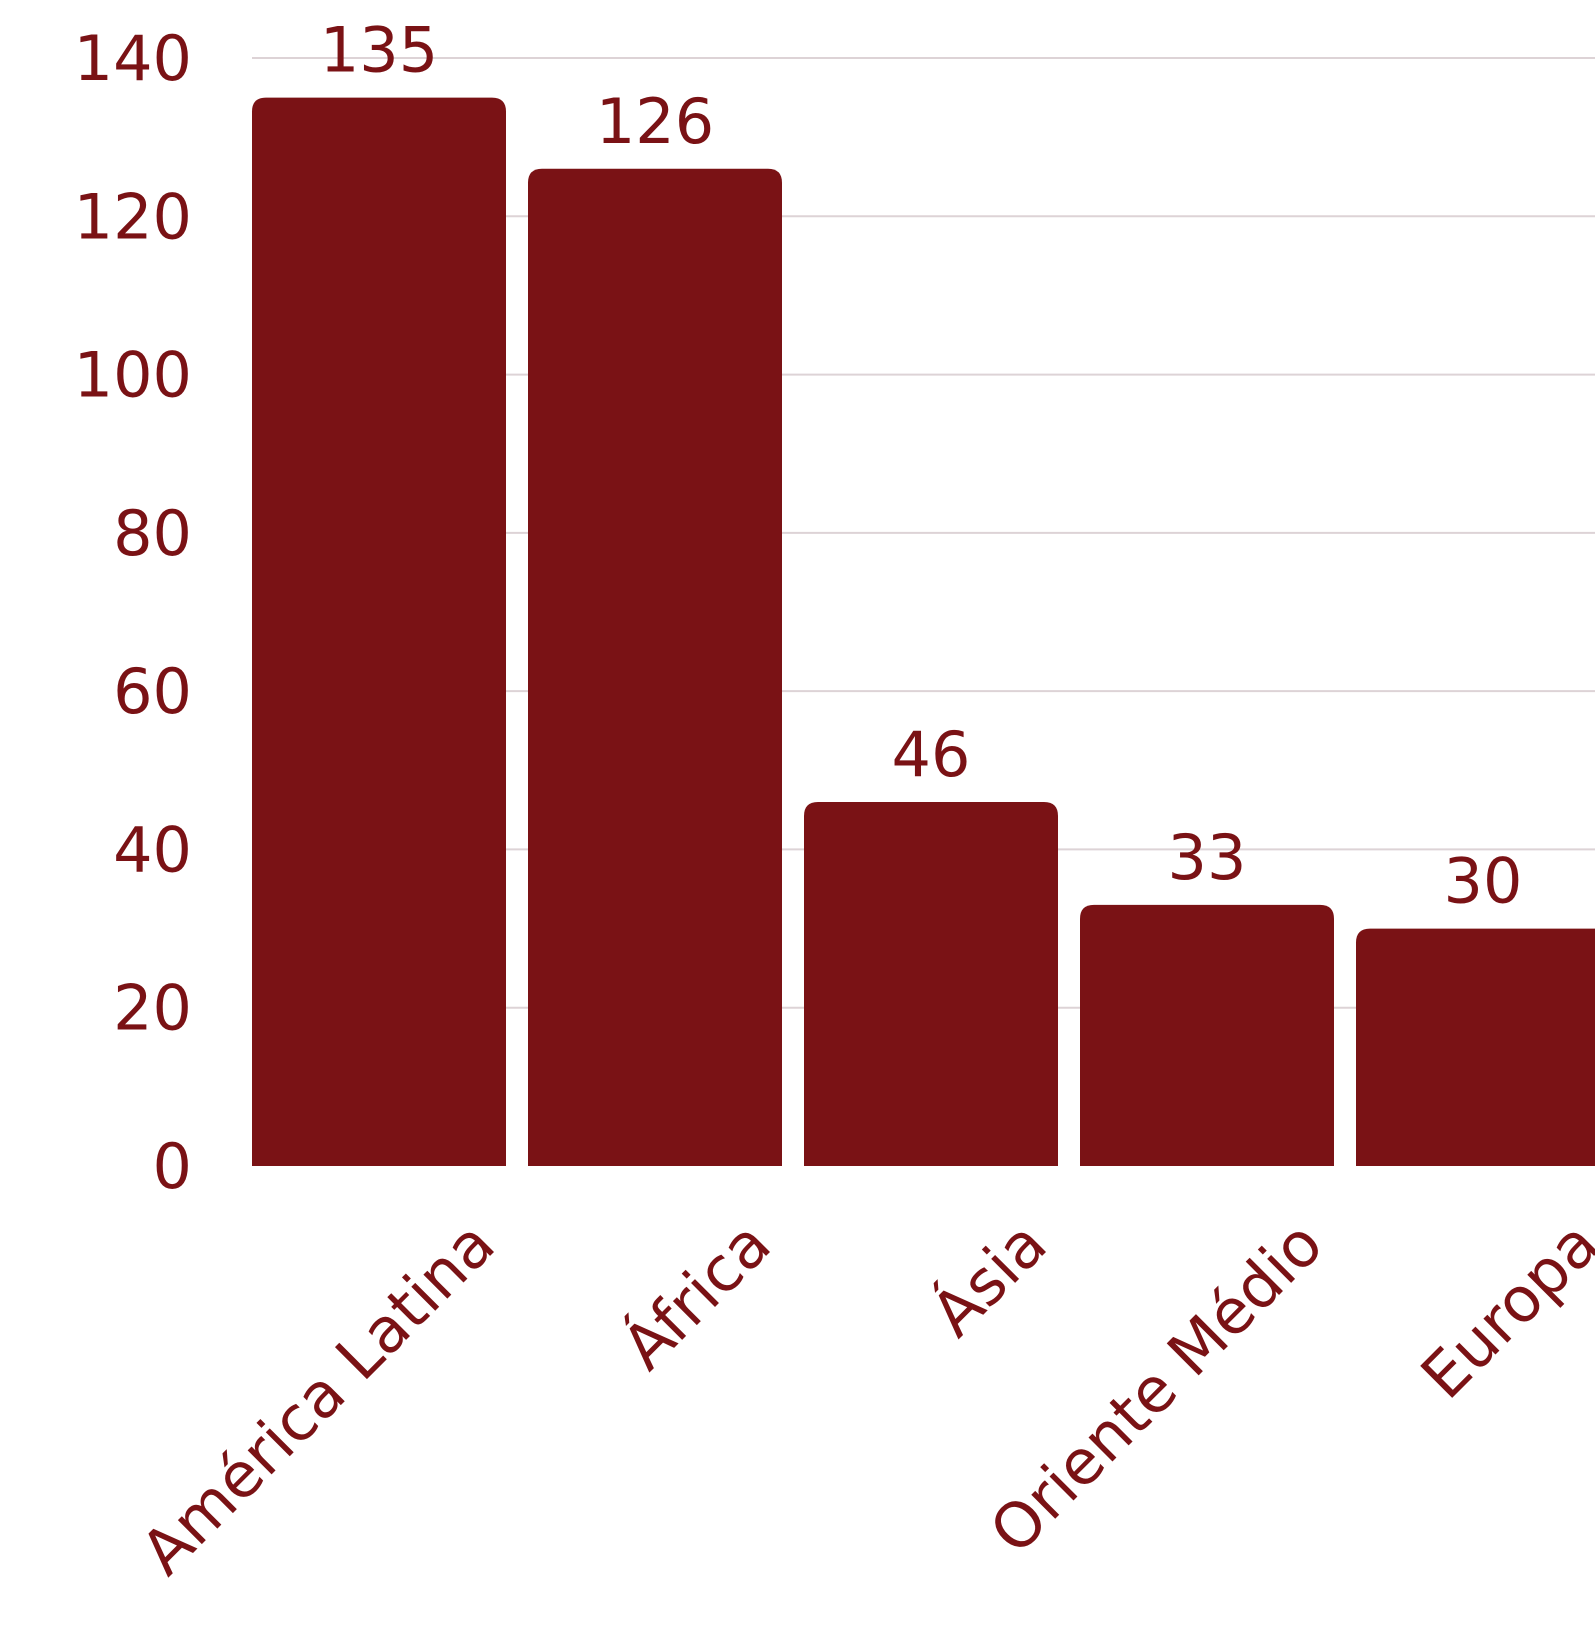 The height and width of the screenshot is (1644, 1595). Describe the element at coordinates (695, 1294) in the screenshot. I see `category-label: África` at that location.